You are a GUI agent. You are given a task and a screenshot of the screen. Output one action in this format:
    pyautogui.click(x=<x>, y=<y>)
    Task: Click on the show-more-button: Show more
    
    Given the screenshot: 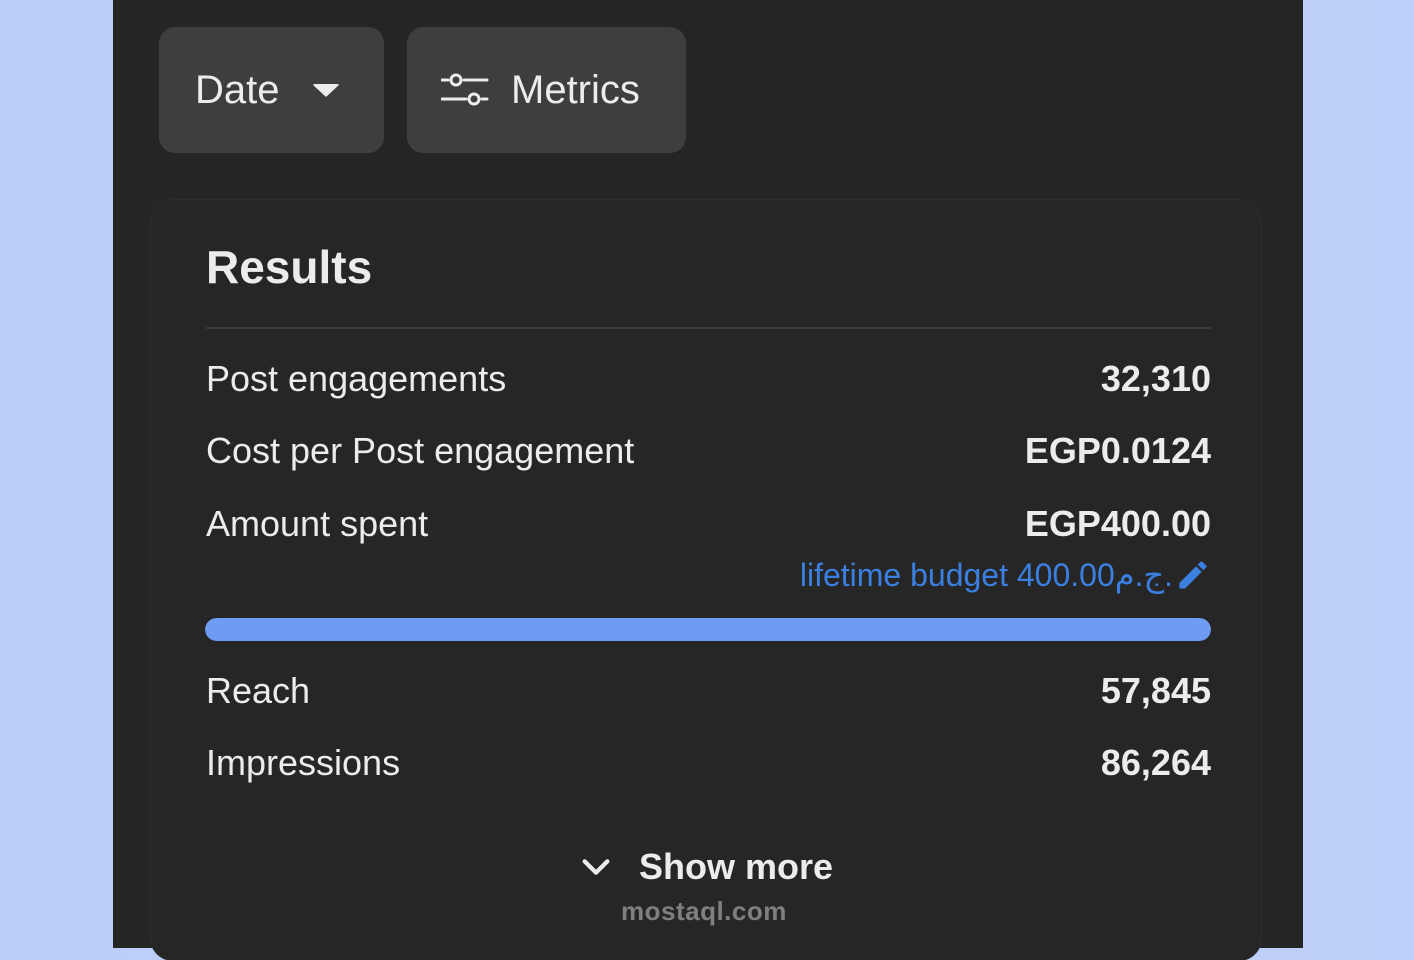 What is the action you would take?
    pyautogui.click(x=706, y=867)
    